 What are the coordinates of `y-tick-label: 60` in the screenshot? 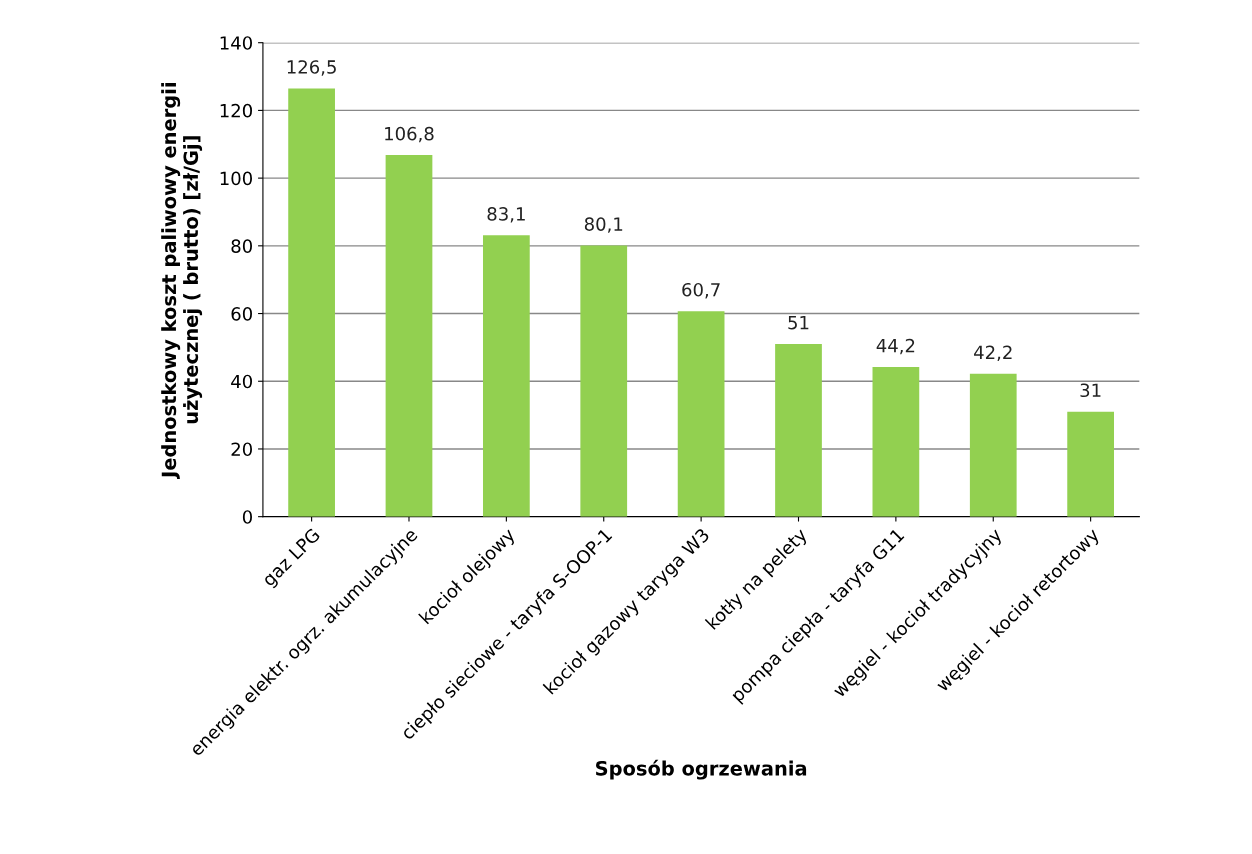 It's located at (241, 314).